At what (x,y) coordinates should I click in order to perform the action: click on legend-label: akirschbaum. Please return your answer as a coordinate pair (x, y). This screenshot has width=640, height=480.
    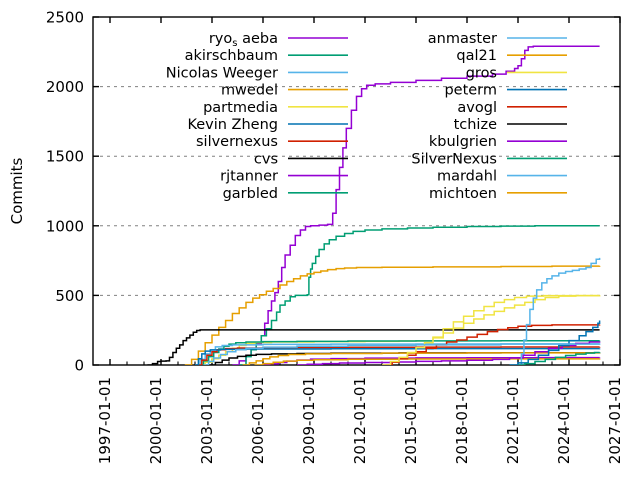
    Looking at the image, I should click on (231, 56).